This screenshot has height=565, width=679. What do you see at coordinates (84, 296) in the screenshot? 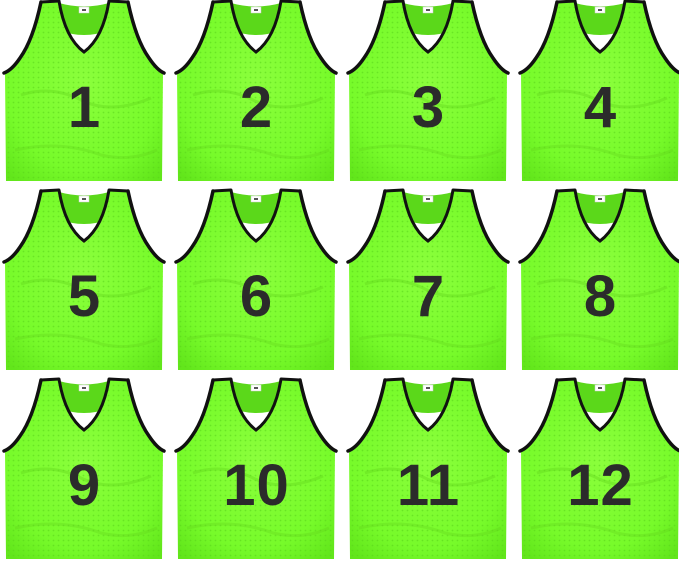
I see `bib-number: 5` at bounding box center [84, 296].